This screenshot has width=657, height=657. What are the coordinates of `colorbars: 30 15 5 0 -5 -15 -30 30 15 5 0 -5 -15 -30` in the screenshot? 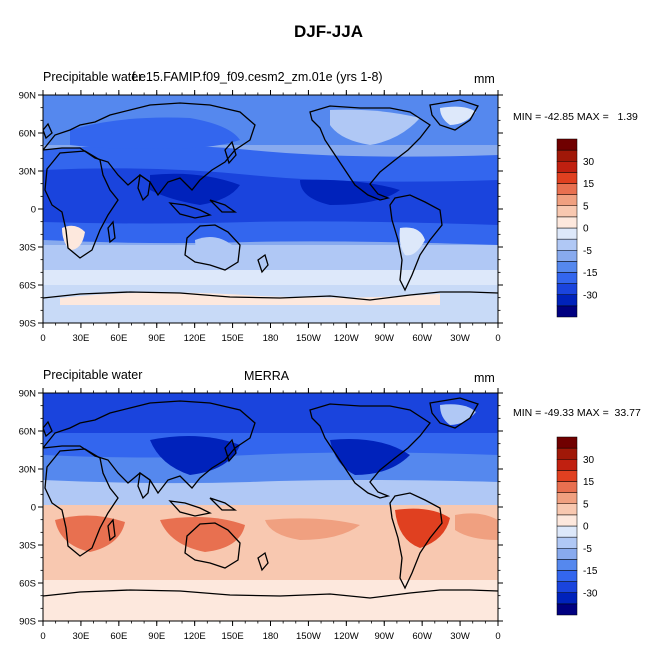 It's located at (577, 377).